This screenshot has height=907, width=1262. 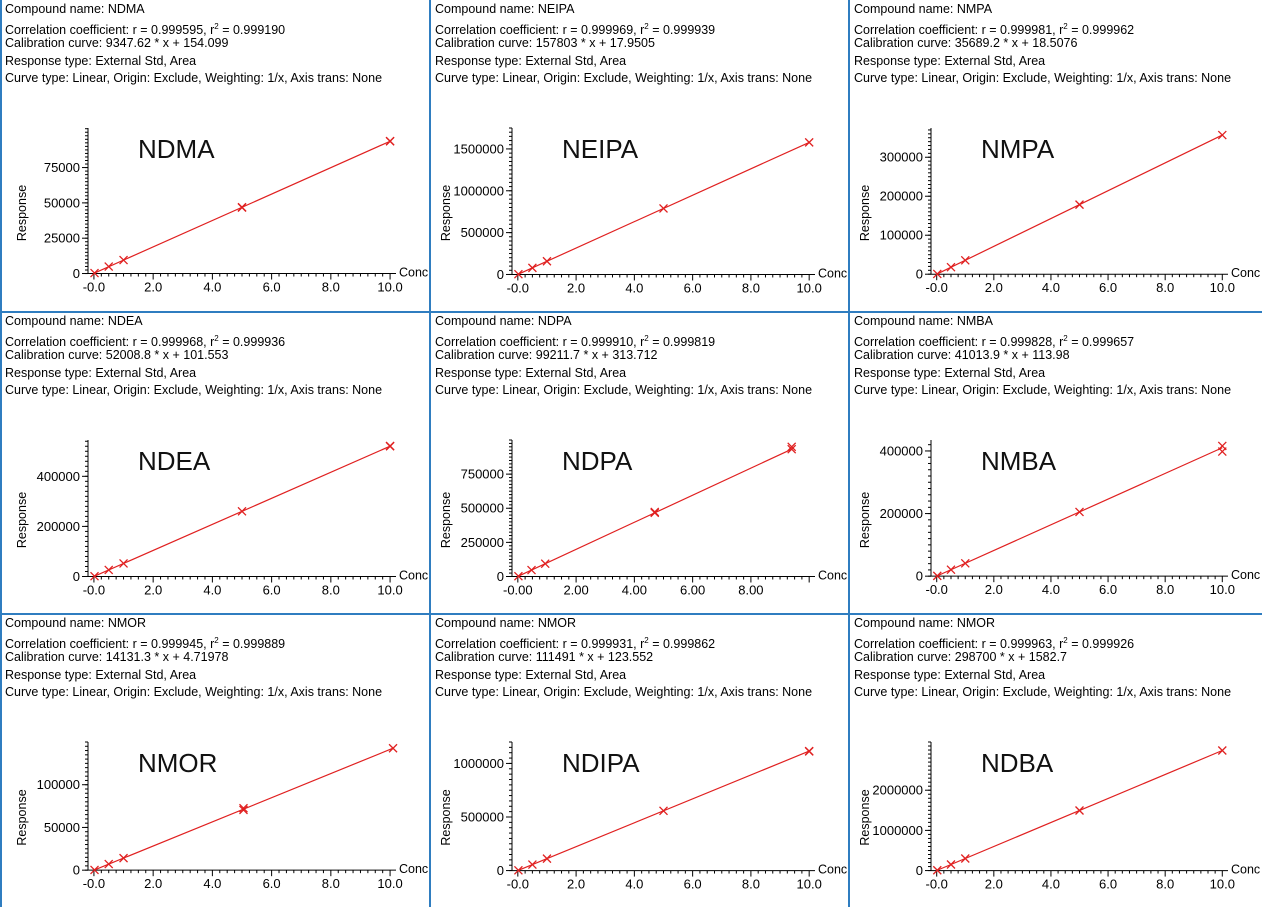 What do you see at coordinates (1012, 355) in the screenshot?
I see `calibration-curve-value: 41013.9 * x + 113.98` at bounding box center [1012, 355].